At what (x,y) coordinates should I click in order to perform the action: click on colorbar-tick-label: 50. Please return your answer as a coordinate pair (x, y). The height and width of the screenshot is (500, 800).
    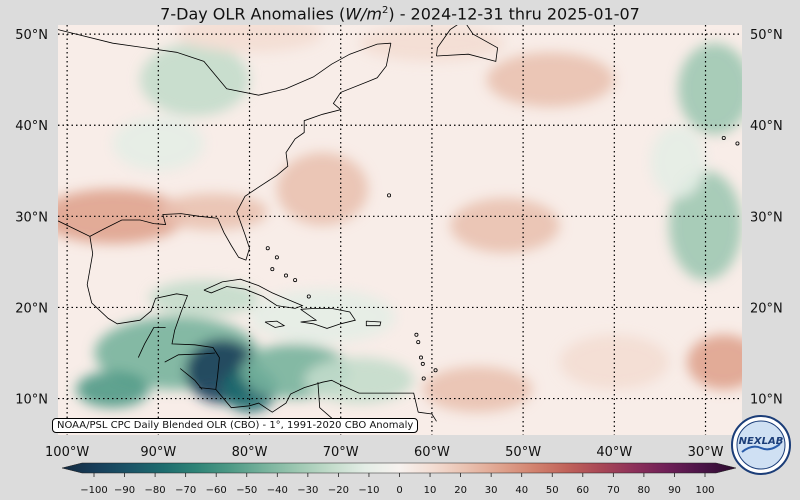
    Looking at the image, I should click on (552, 490).